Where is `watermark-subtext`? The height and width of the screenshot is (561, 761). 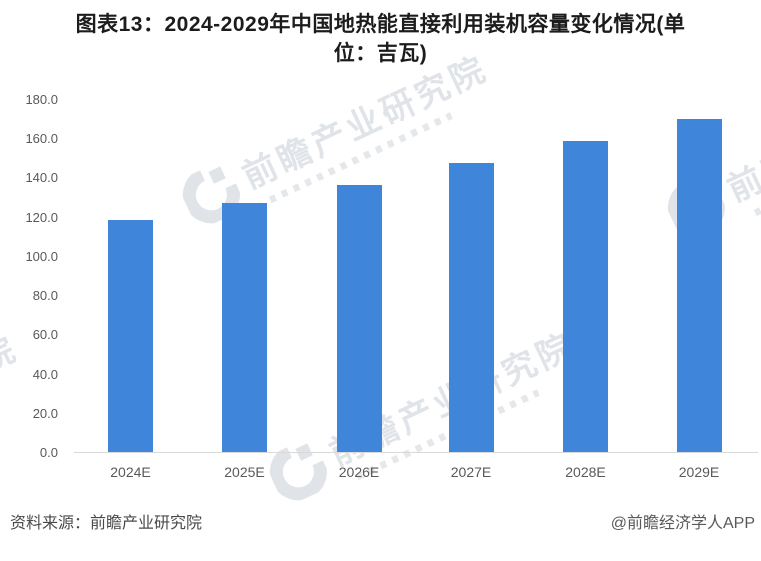
watermark-subtext is located at coordinates (757, 171).